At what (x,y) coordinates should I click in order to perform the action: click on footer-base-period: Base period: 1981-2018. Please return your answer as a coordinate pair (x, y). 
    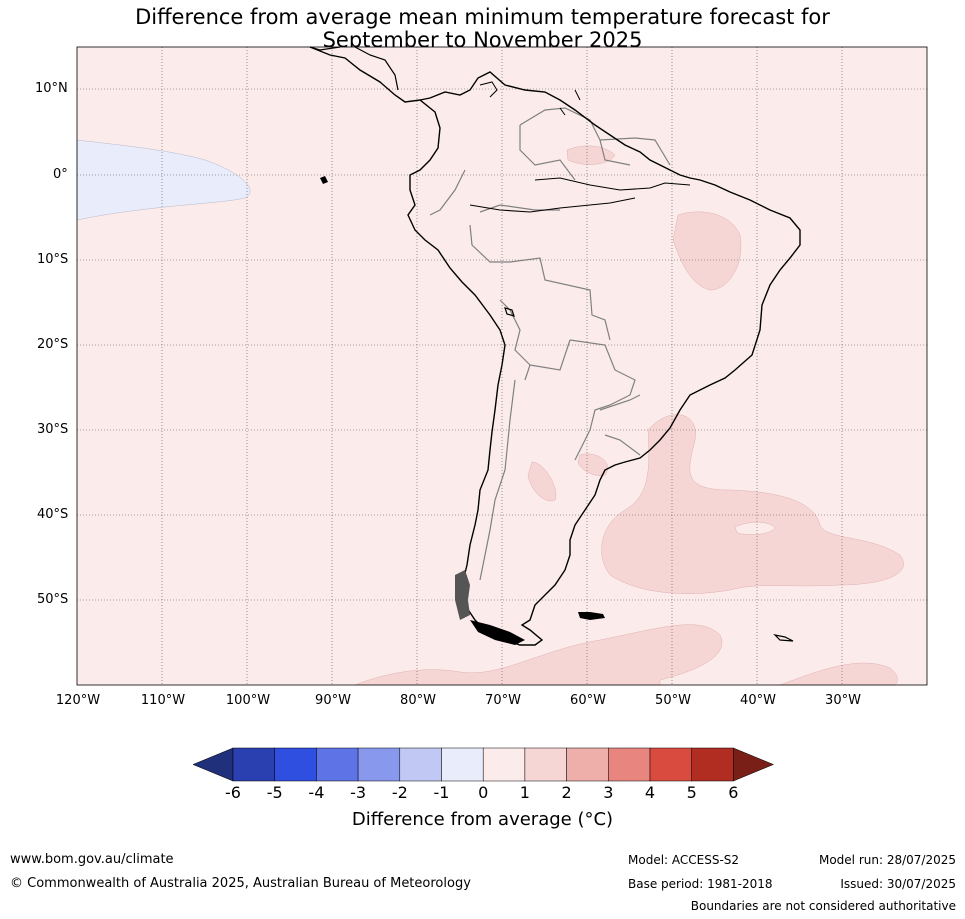
    Looking at the image, I should click on (700, 884).